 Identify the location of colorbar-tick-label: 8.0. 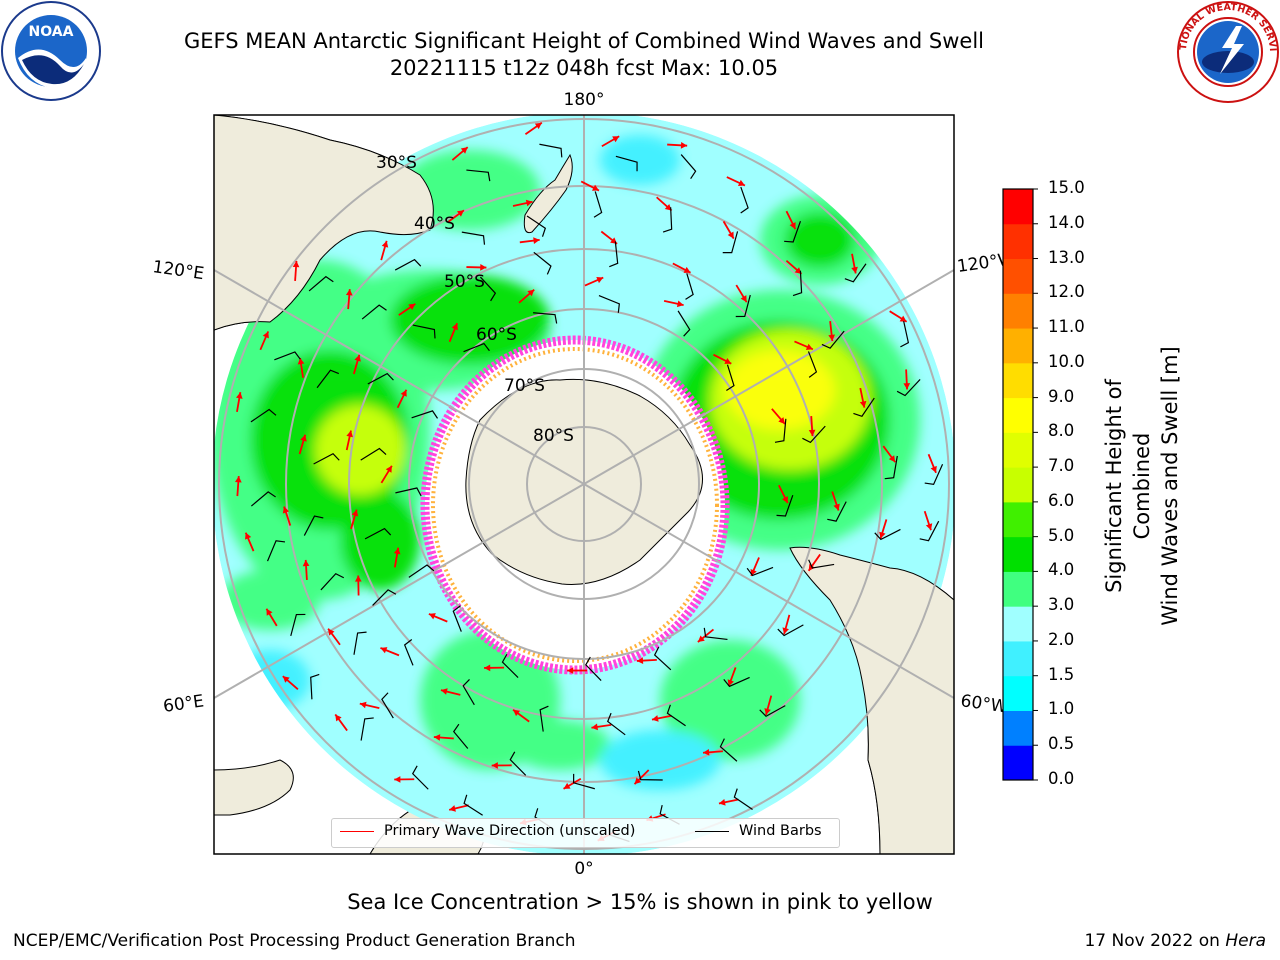
(1061, 431).